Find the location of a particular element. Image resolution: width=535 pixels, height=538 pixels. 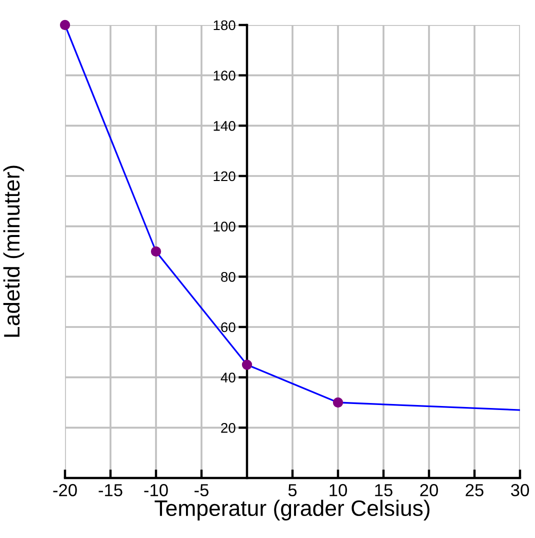

y-tick-label: 80 is located at coordinates (228, 277).